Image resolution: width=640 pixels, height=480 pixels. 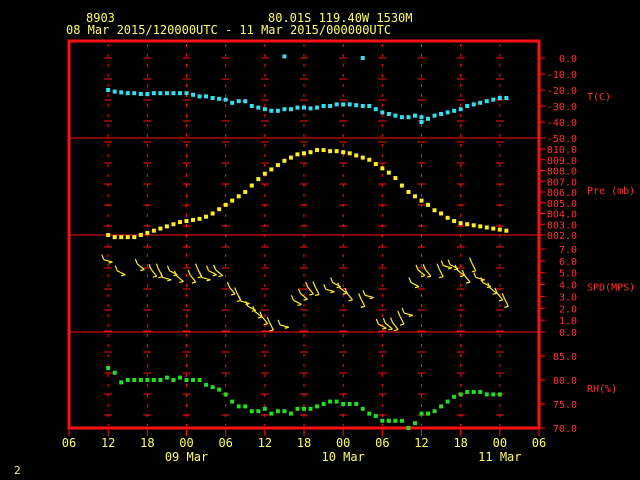 I want to click on date-label: 09 Mar, so click(x=186, y=457).